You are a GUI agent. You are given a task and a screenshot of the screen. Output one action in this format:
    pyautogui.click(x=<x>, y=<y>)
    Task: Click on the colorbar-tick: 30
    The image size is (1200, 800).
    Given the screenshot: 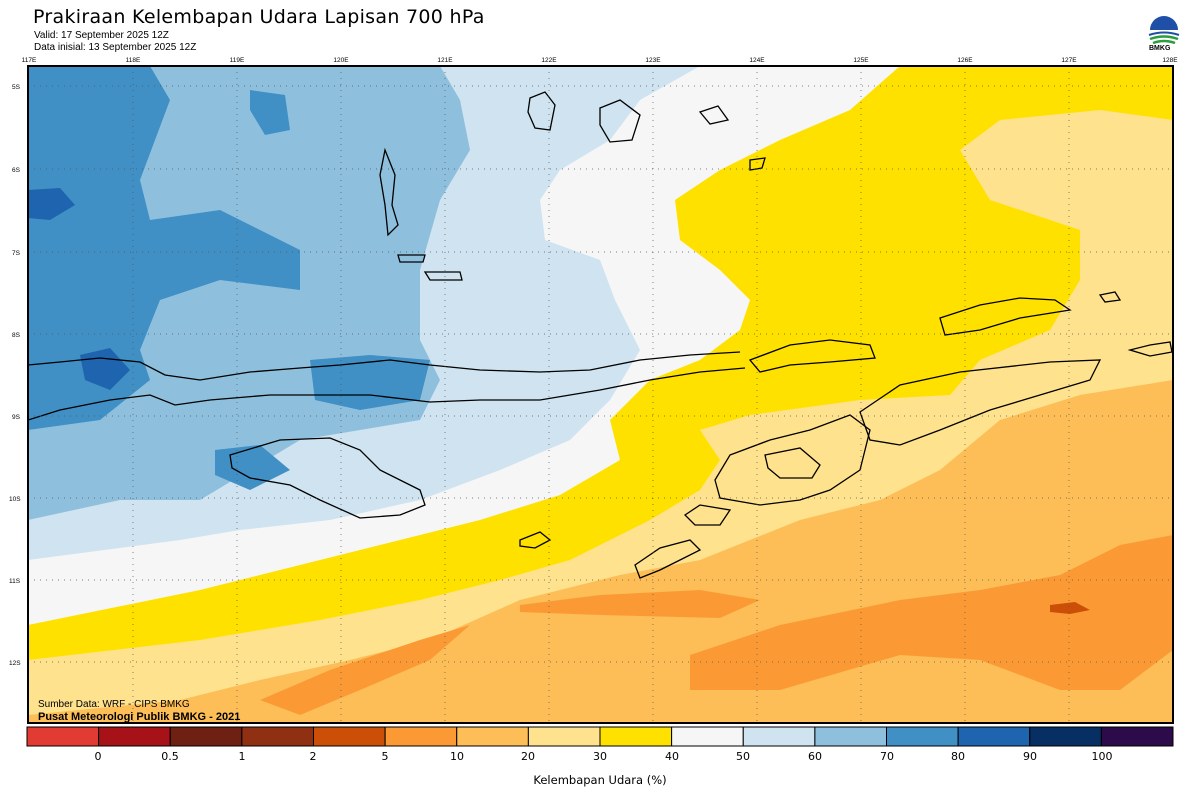 What is the action you would take?
    pyautogui.click(x=600, y=756)
    